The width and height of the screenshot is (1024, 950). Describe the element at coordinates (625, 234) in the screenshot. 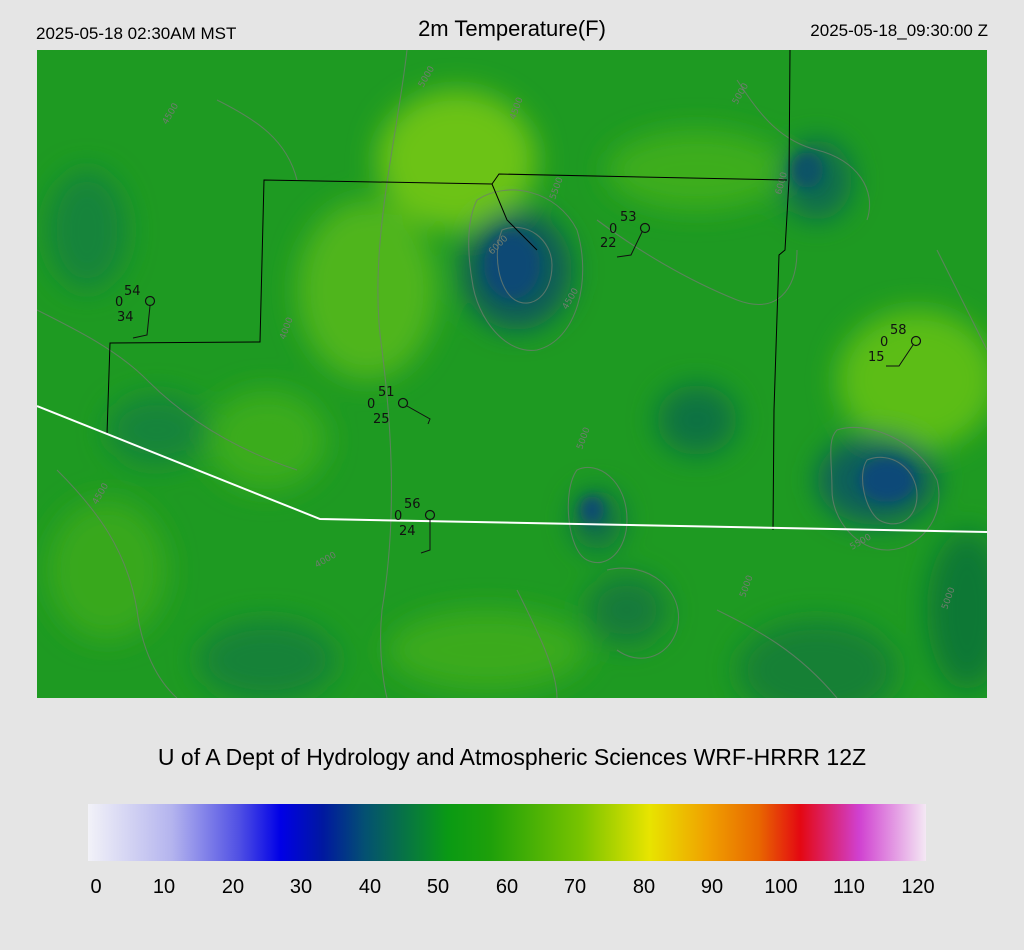

I see `station-2: 53 0 22` at that location.